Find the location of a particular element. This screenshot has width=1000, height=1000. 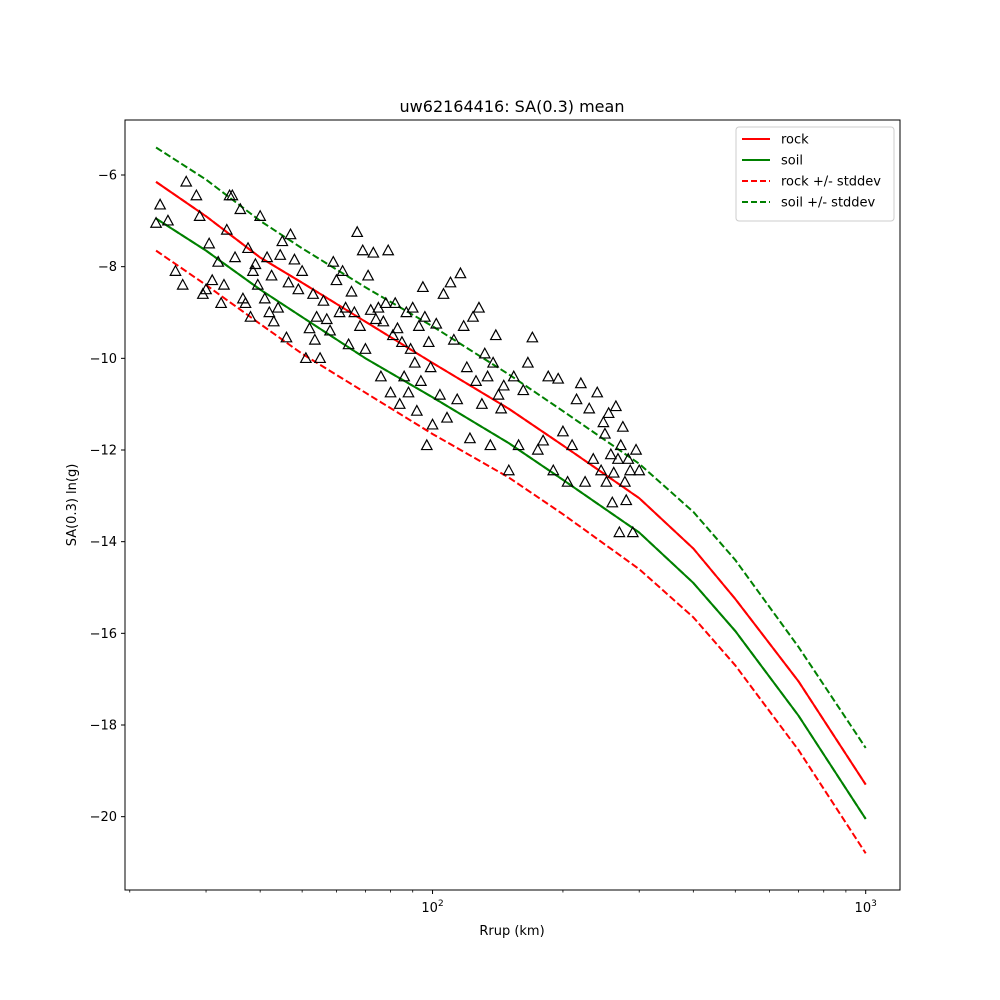

legend-label: rock +/- stddev is located at coordinates (831, 182).